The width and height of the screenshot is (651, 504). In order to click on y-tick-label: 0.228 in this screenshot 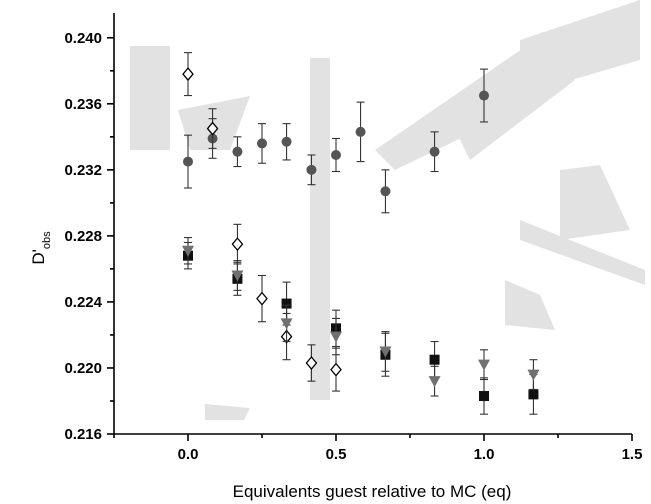, I will do `click(83, 236)`.